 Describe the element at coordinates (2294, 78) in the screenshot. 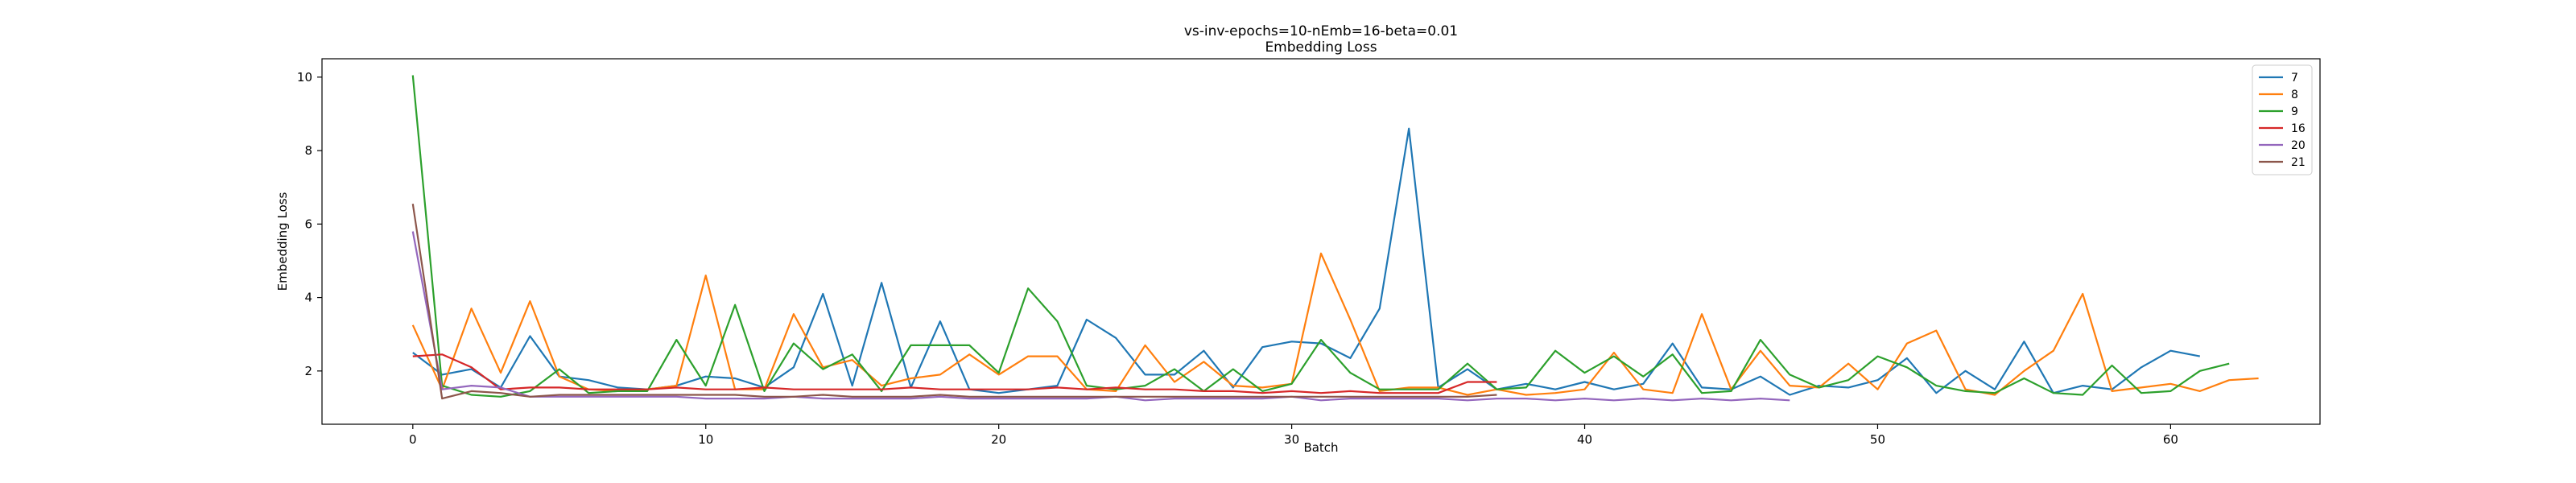

I see `legend-label: 7` at that location.